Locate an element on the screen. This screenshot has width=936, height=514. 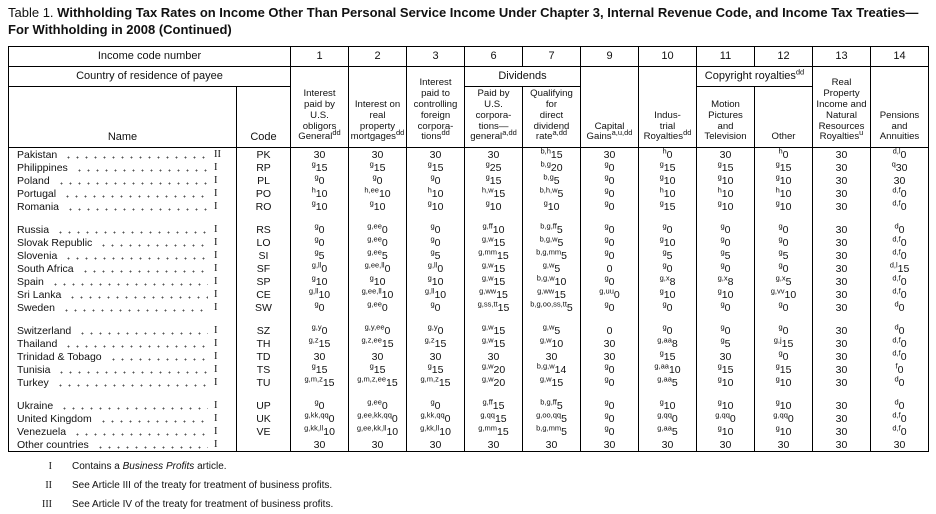
rate-cell: g,w15 is located at coordinates (493, 343).